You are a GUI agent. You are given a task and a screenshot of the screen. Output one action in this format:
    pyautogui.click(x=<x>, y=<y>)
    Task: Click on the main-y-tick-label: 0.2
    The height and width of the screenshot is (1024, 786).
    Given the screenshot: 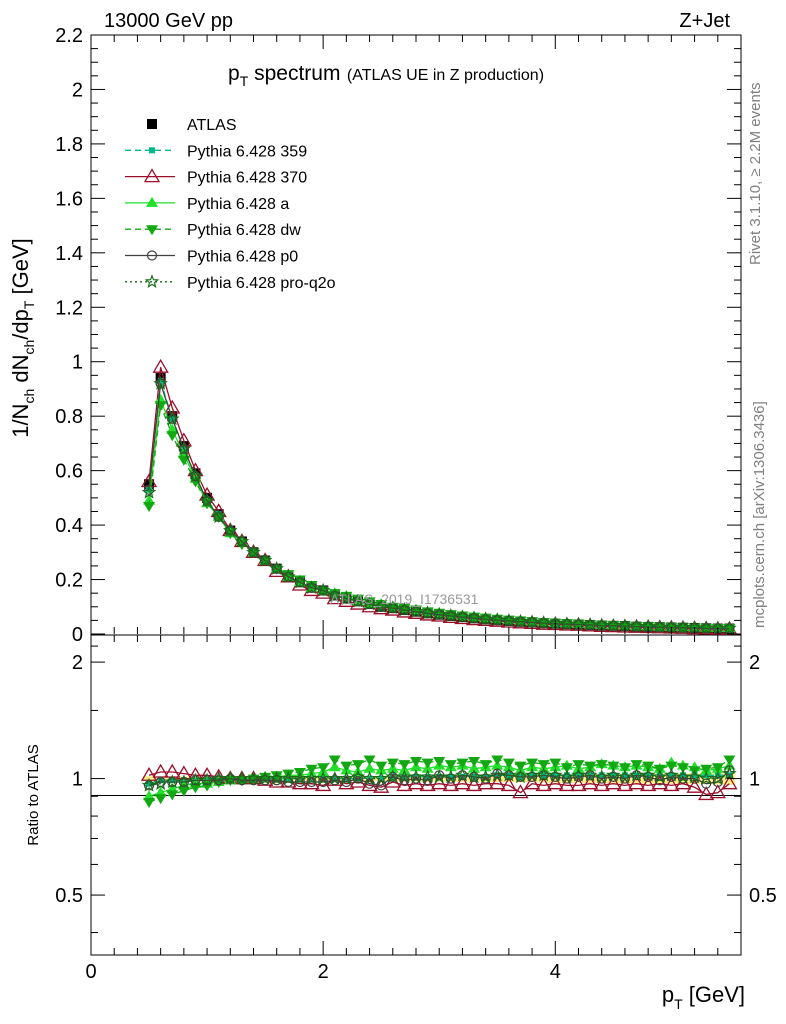 What is the action you would take?
    pyautogui.click(x=69, y=581)
    